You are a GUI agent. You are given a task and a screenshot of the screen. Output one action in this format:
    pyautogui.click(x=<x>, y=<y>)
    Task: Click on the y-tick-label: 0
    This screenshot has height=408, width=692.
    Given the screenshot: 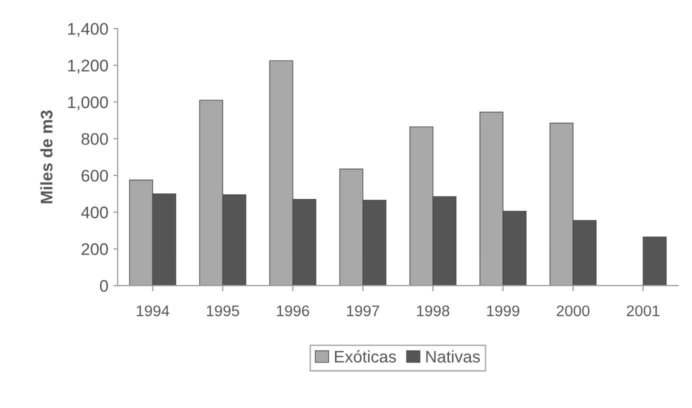 What is the action you would take?
    pyautogui.click(x=104, y=286)
    